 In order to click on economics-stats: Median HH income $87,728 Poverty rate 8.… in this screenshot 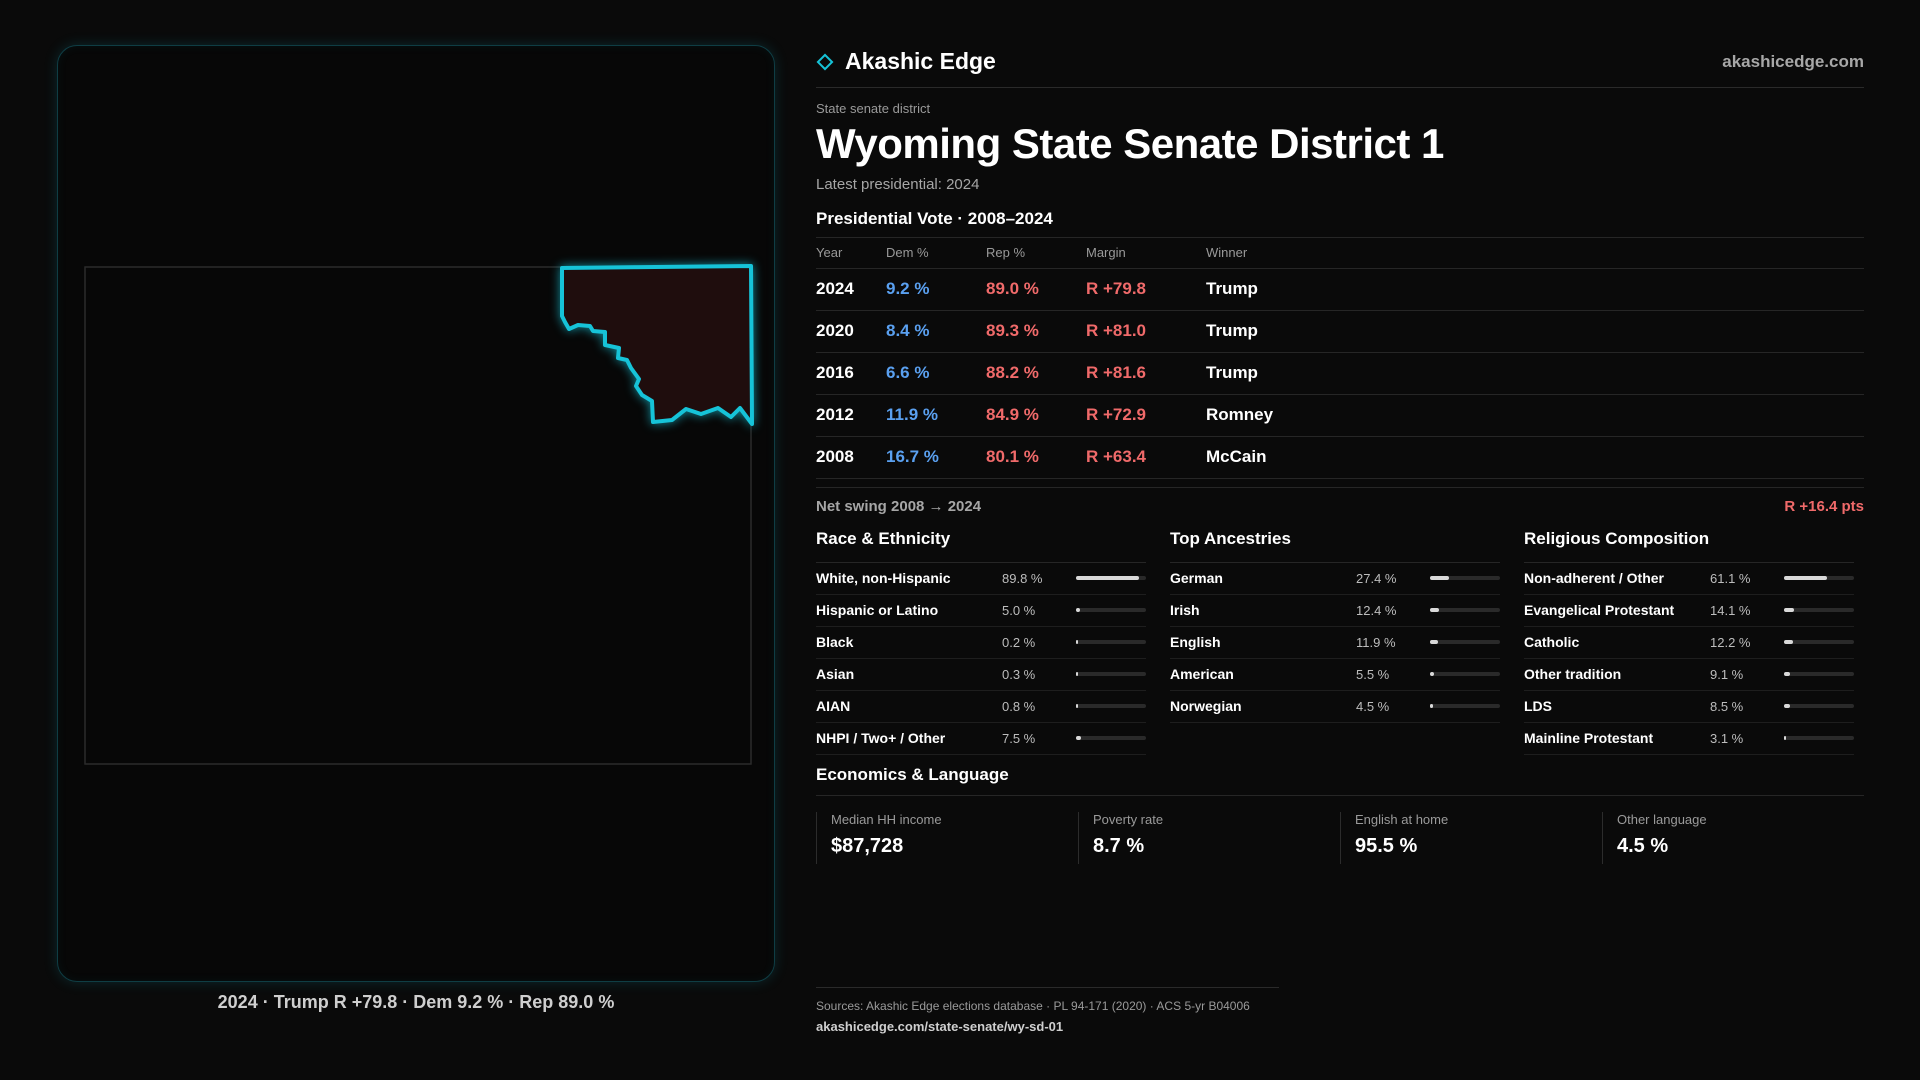, I will do `click(1340, 837)`.